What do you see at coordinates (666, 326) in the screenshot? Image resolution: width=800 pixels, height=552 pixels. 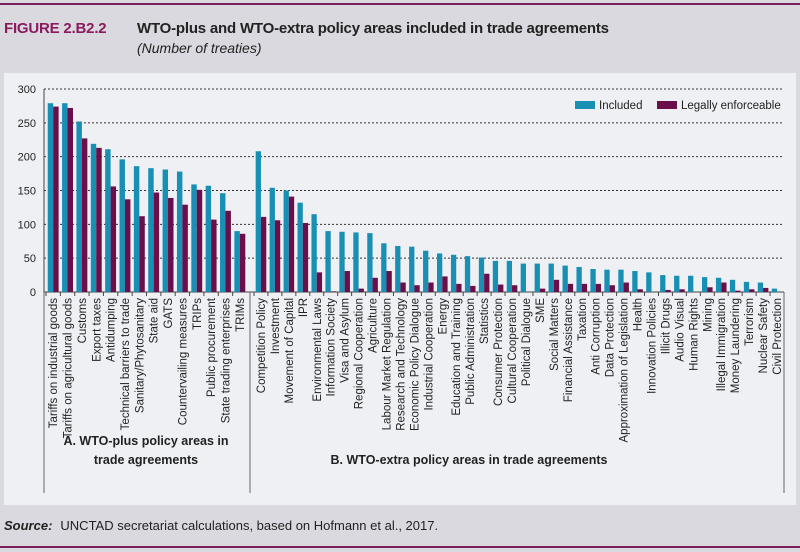 I see `x-tick-label: Illicit Drugs` at bounding box center [666, 326].